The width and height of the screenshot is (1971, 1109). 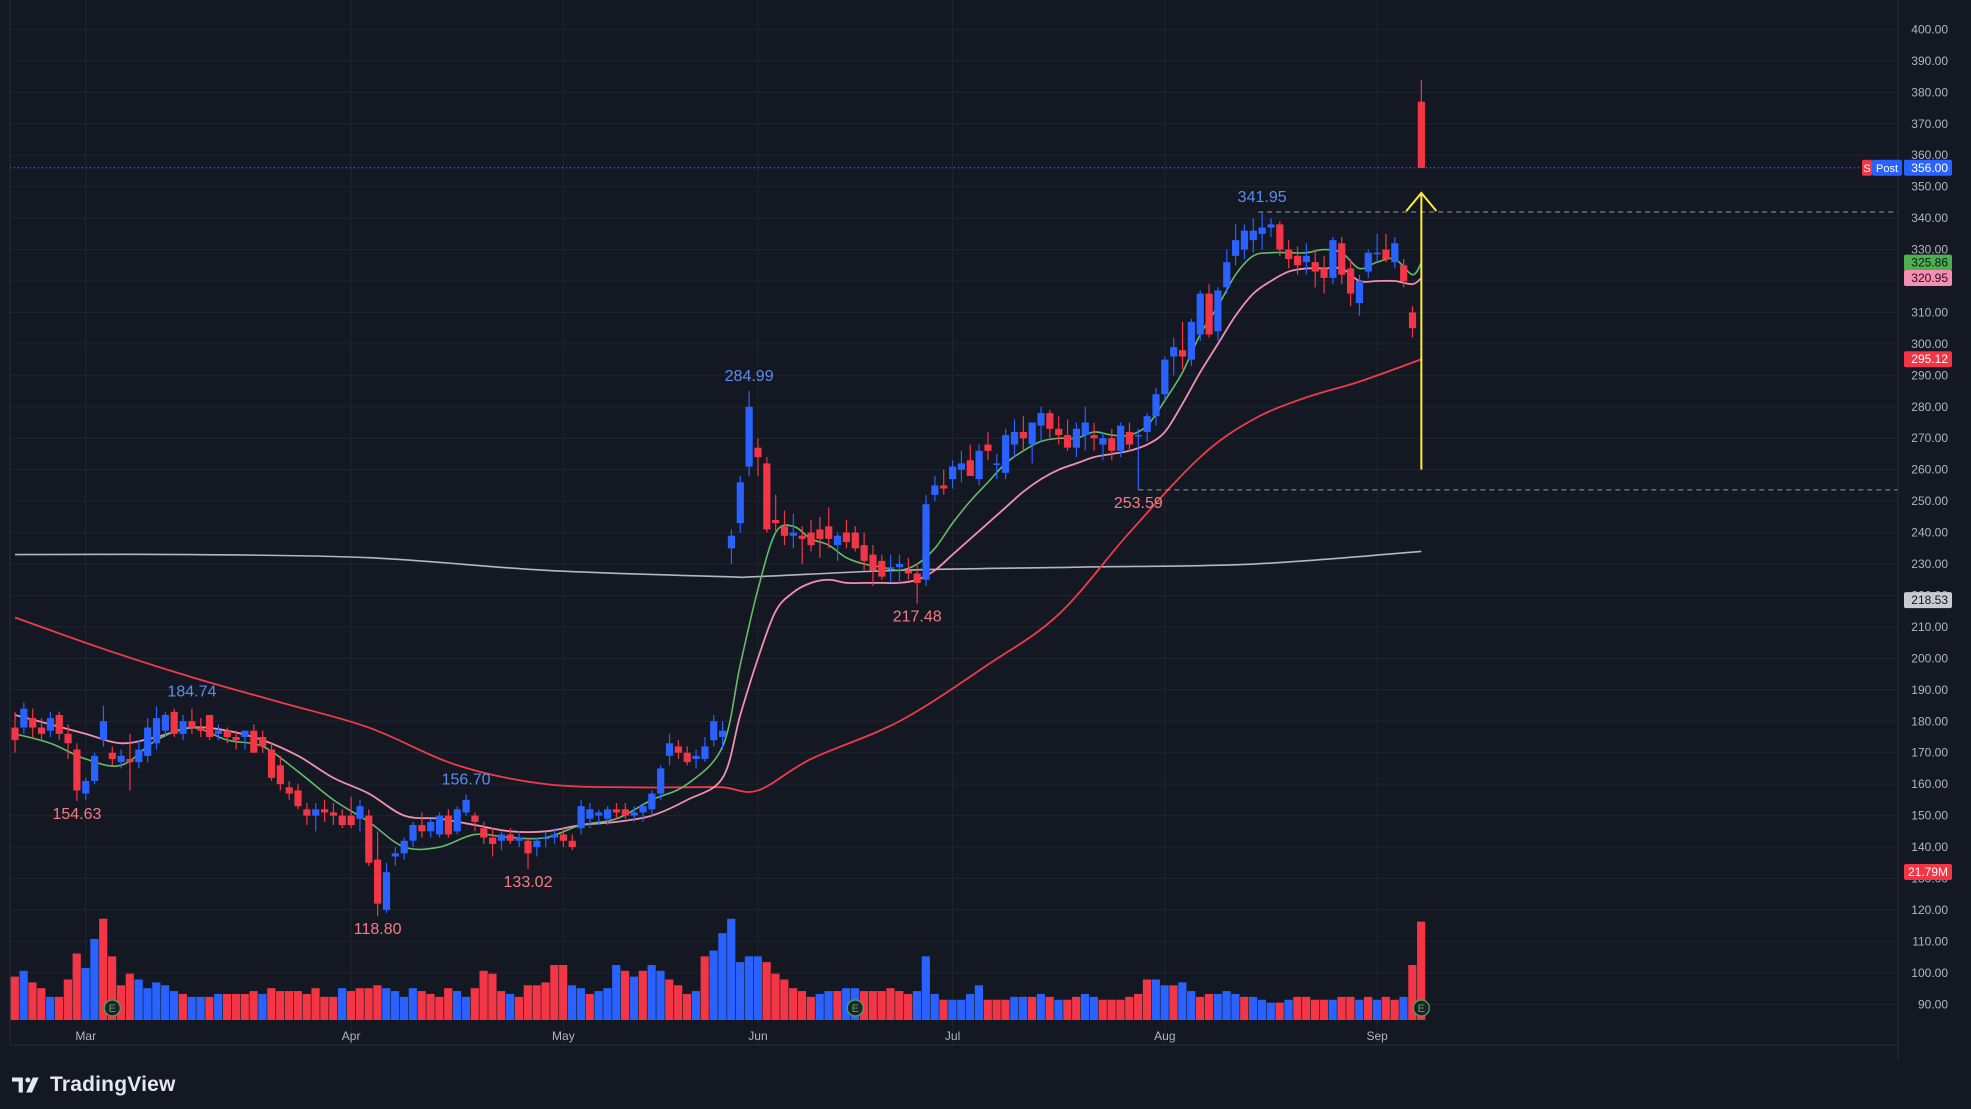 I want to click on ma-slow-badge: 295.12, so click(x=1929, y=359).